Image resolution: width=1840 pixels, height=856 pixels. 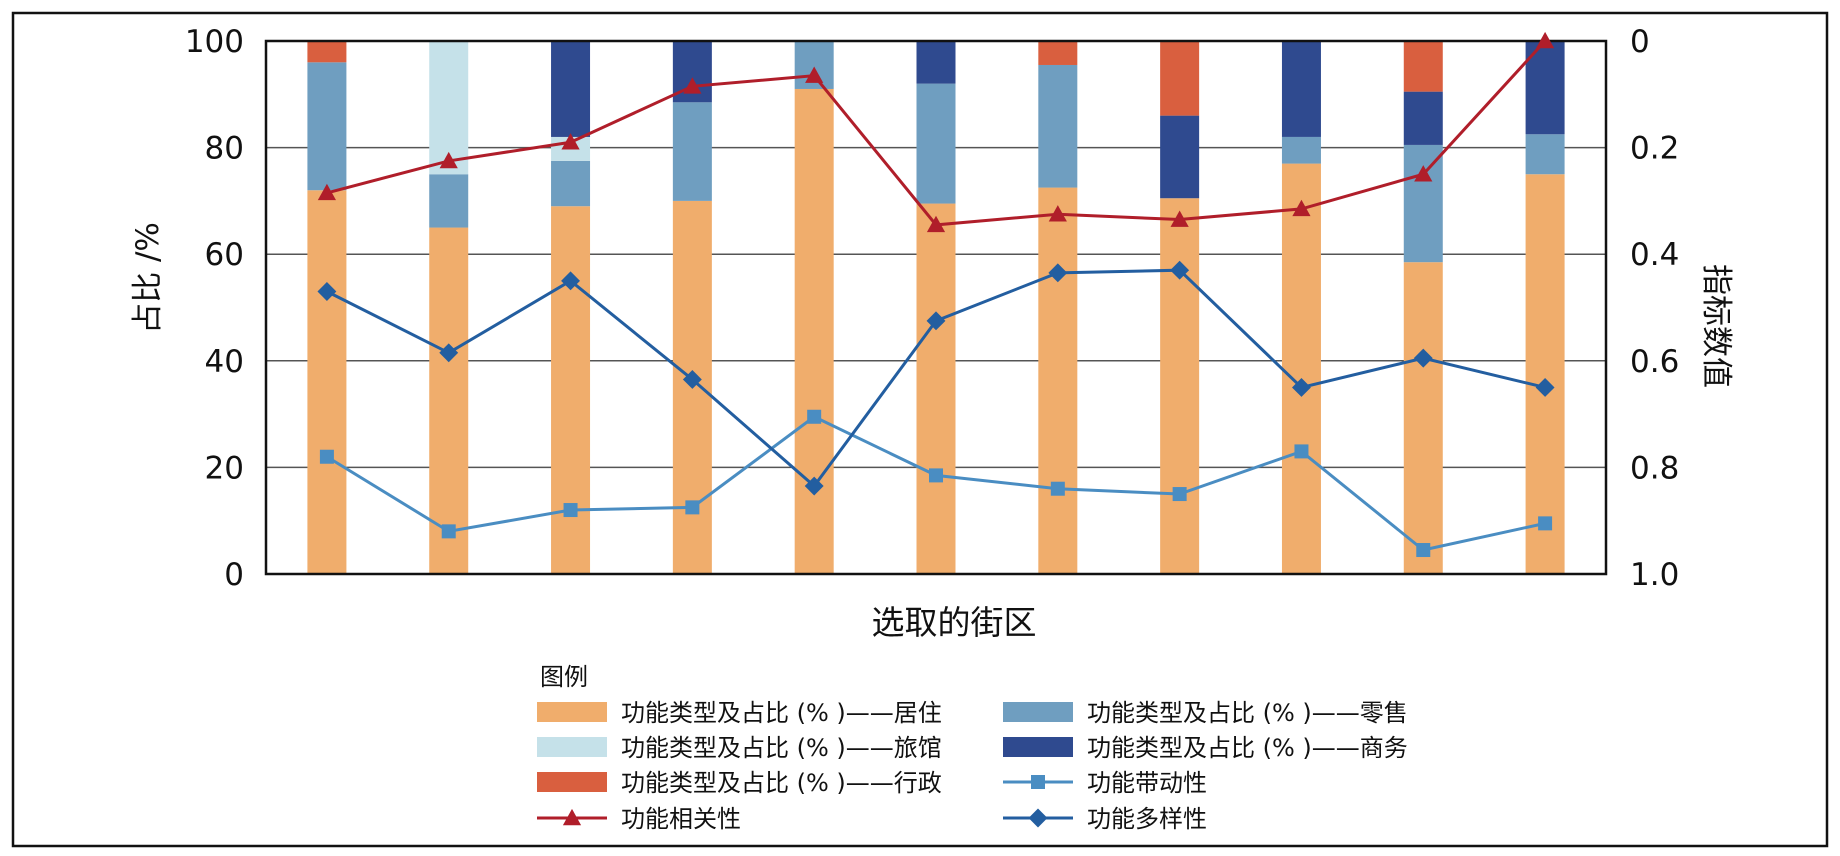 I want to click on right-tick-label: 0.2, so click(x=1654, y=149).